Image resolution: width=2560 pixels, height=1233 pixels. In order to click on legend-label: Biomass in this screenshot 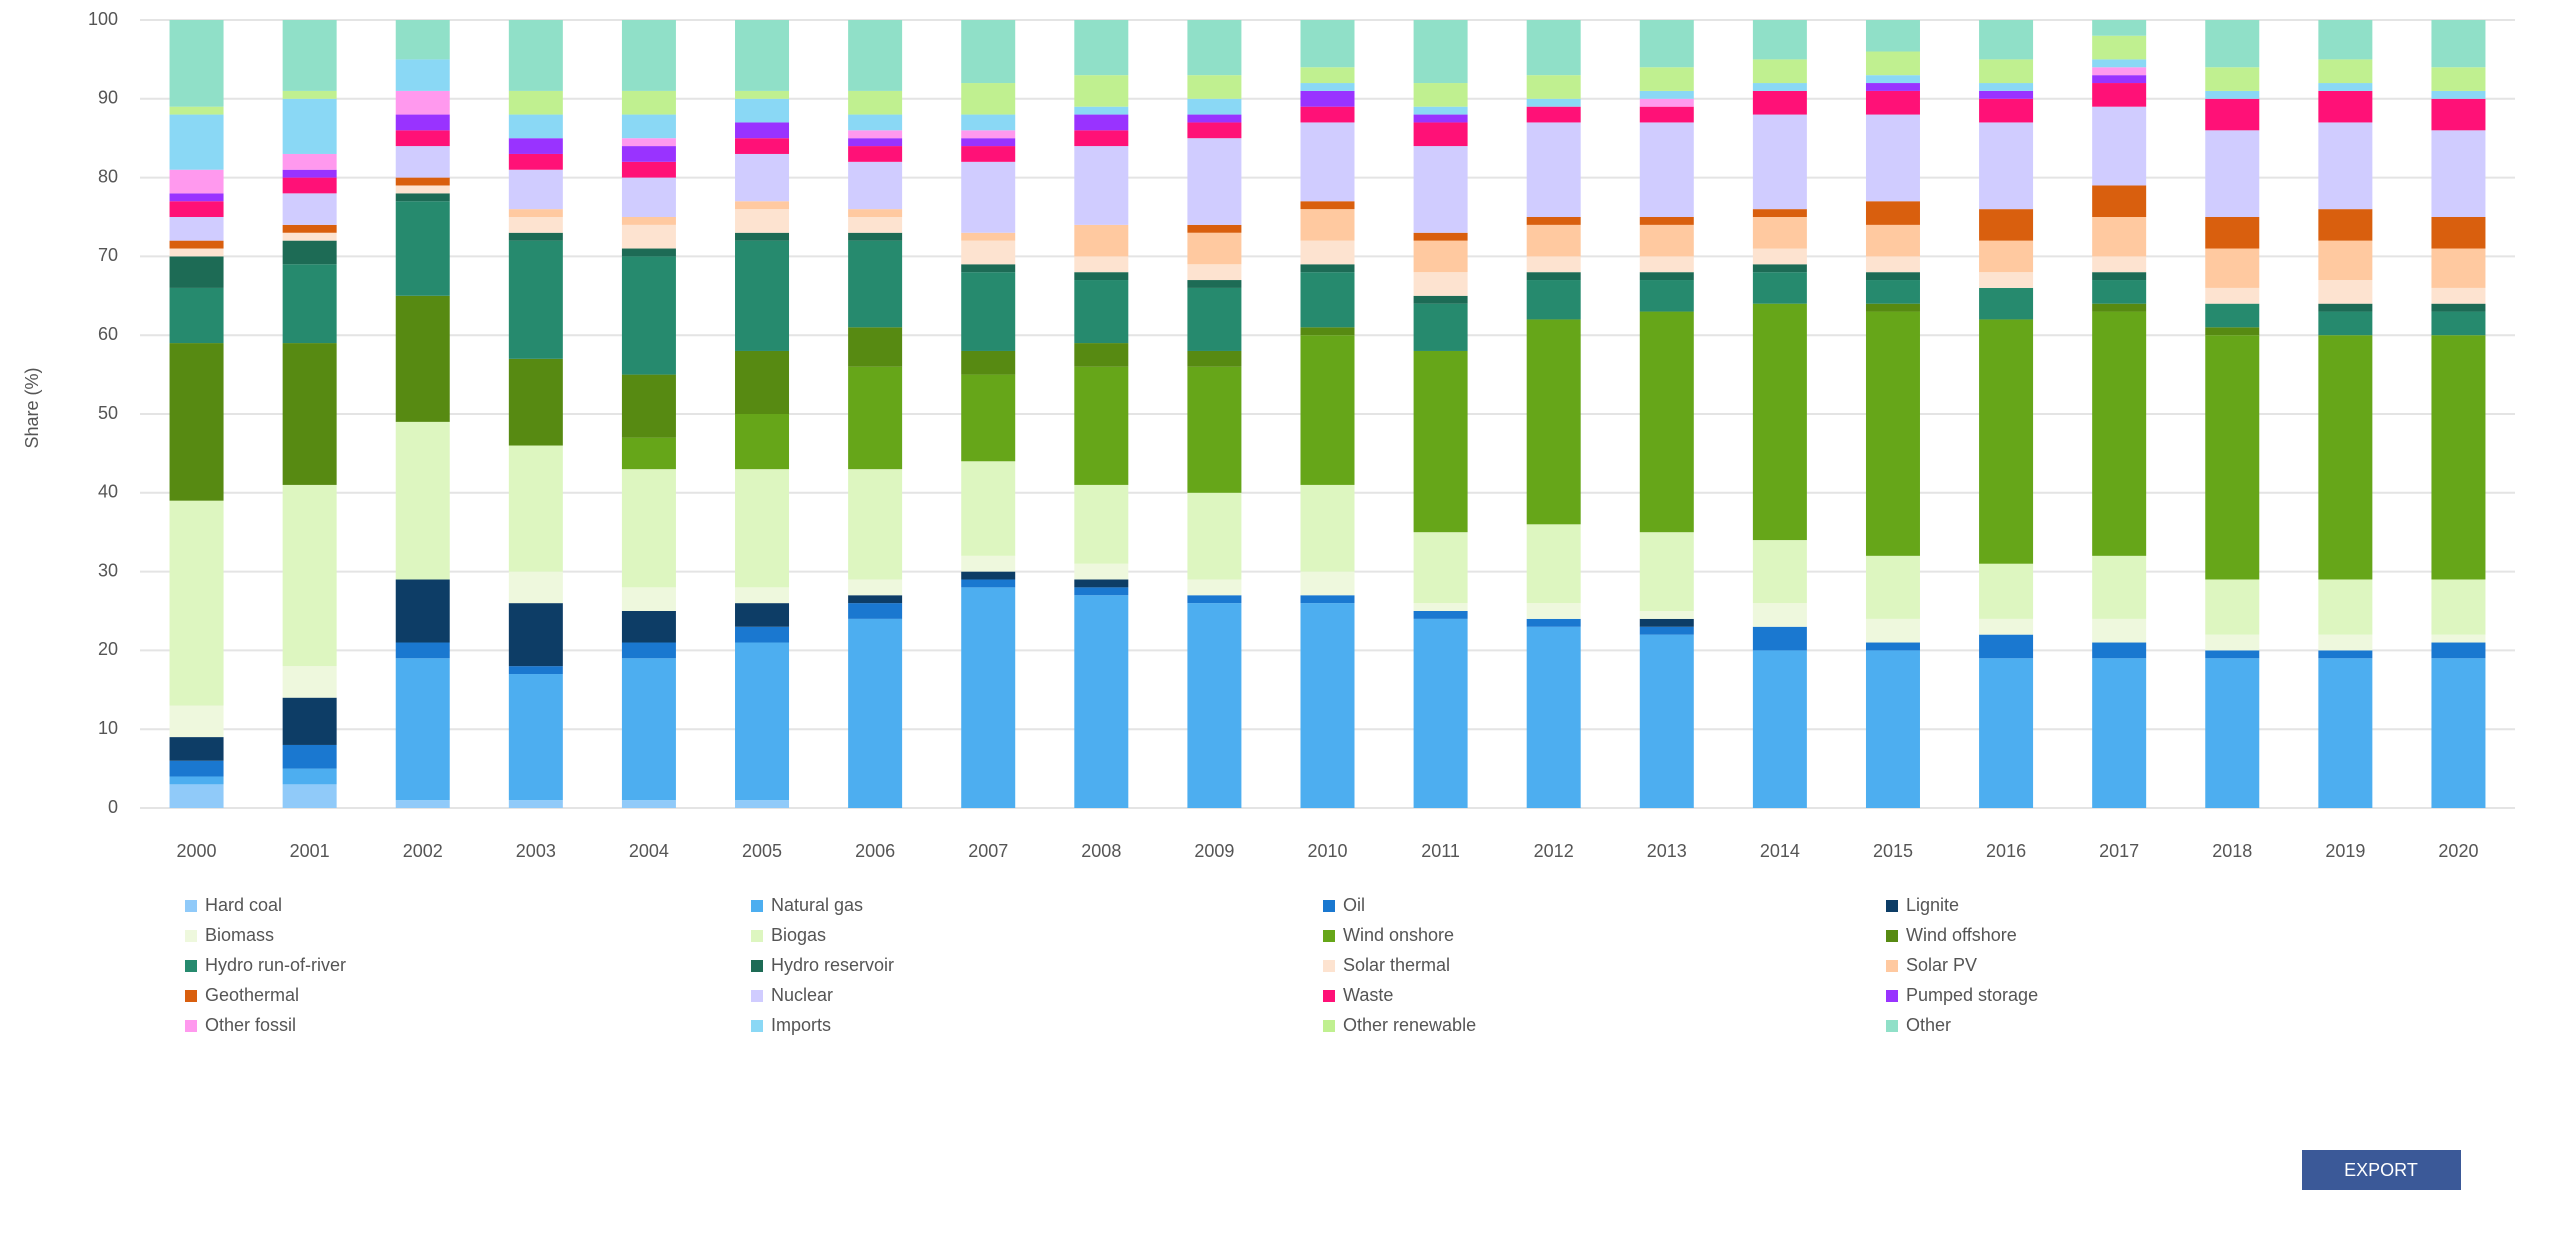, I will do `click(239, 935)`.